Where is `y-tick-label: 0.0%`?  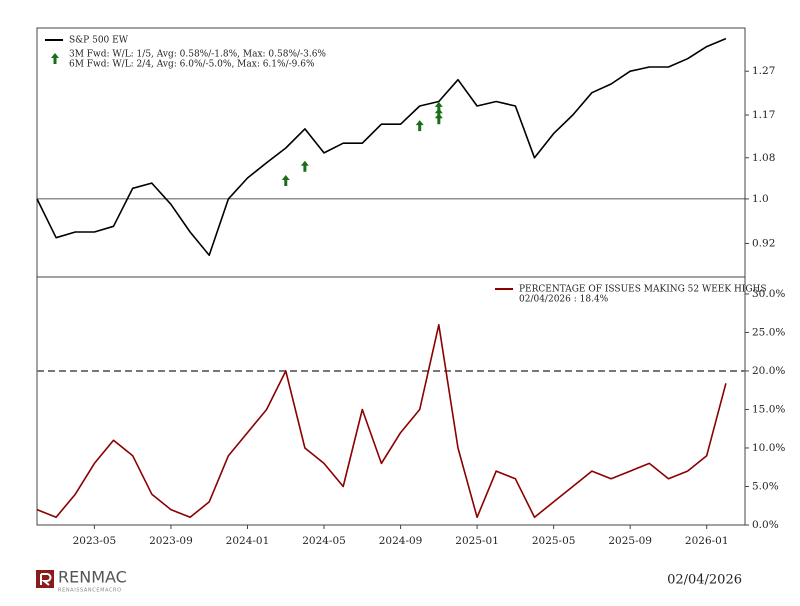
y-tick-label: 0.0% is located at coordinates (765, 525).